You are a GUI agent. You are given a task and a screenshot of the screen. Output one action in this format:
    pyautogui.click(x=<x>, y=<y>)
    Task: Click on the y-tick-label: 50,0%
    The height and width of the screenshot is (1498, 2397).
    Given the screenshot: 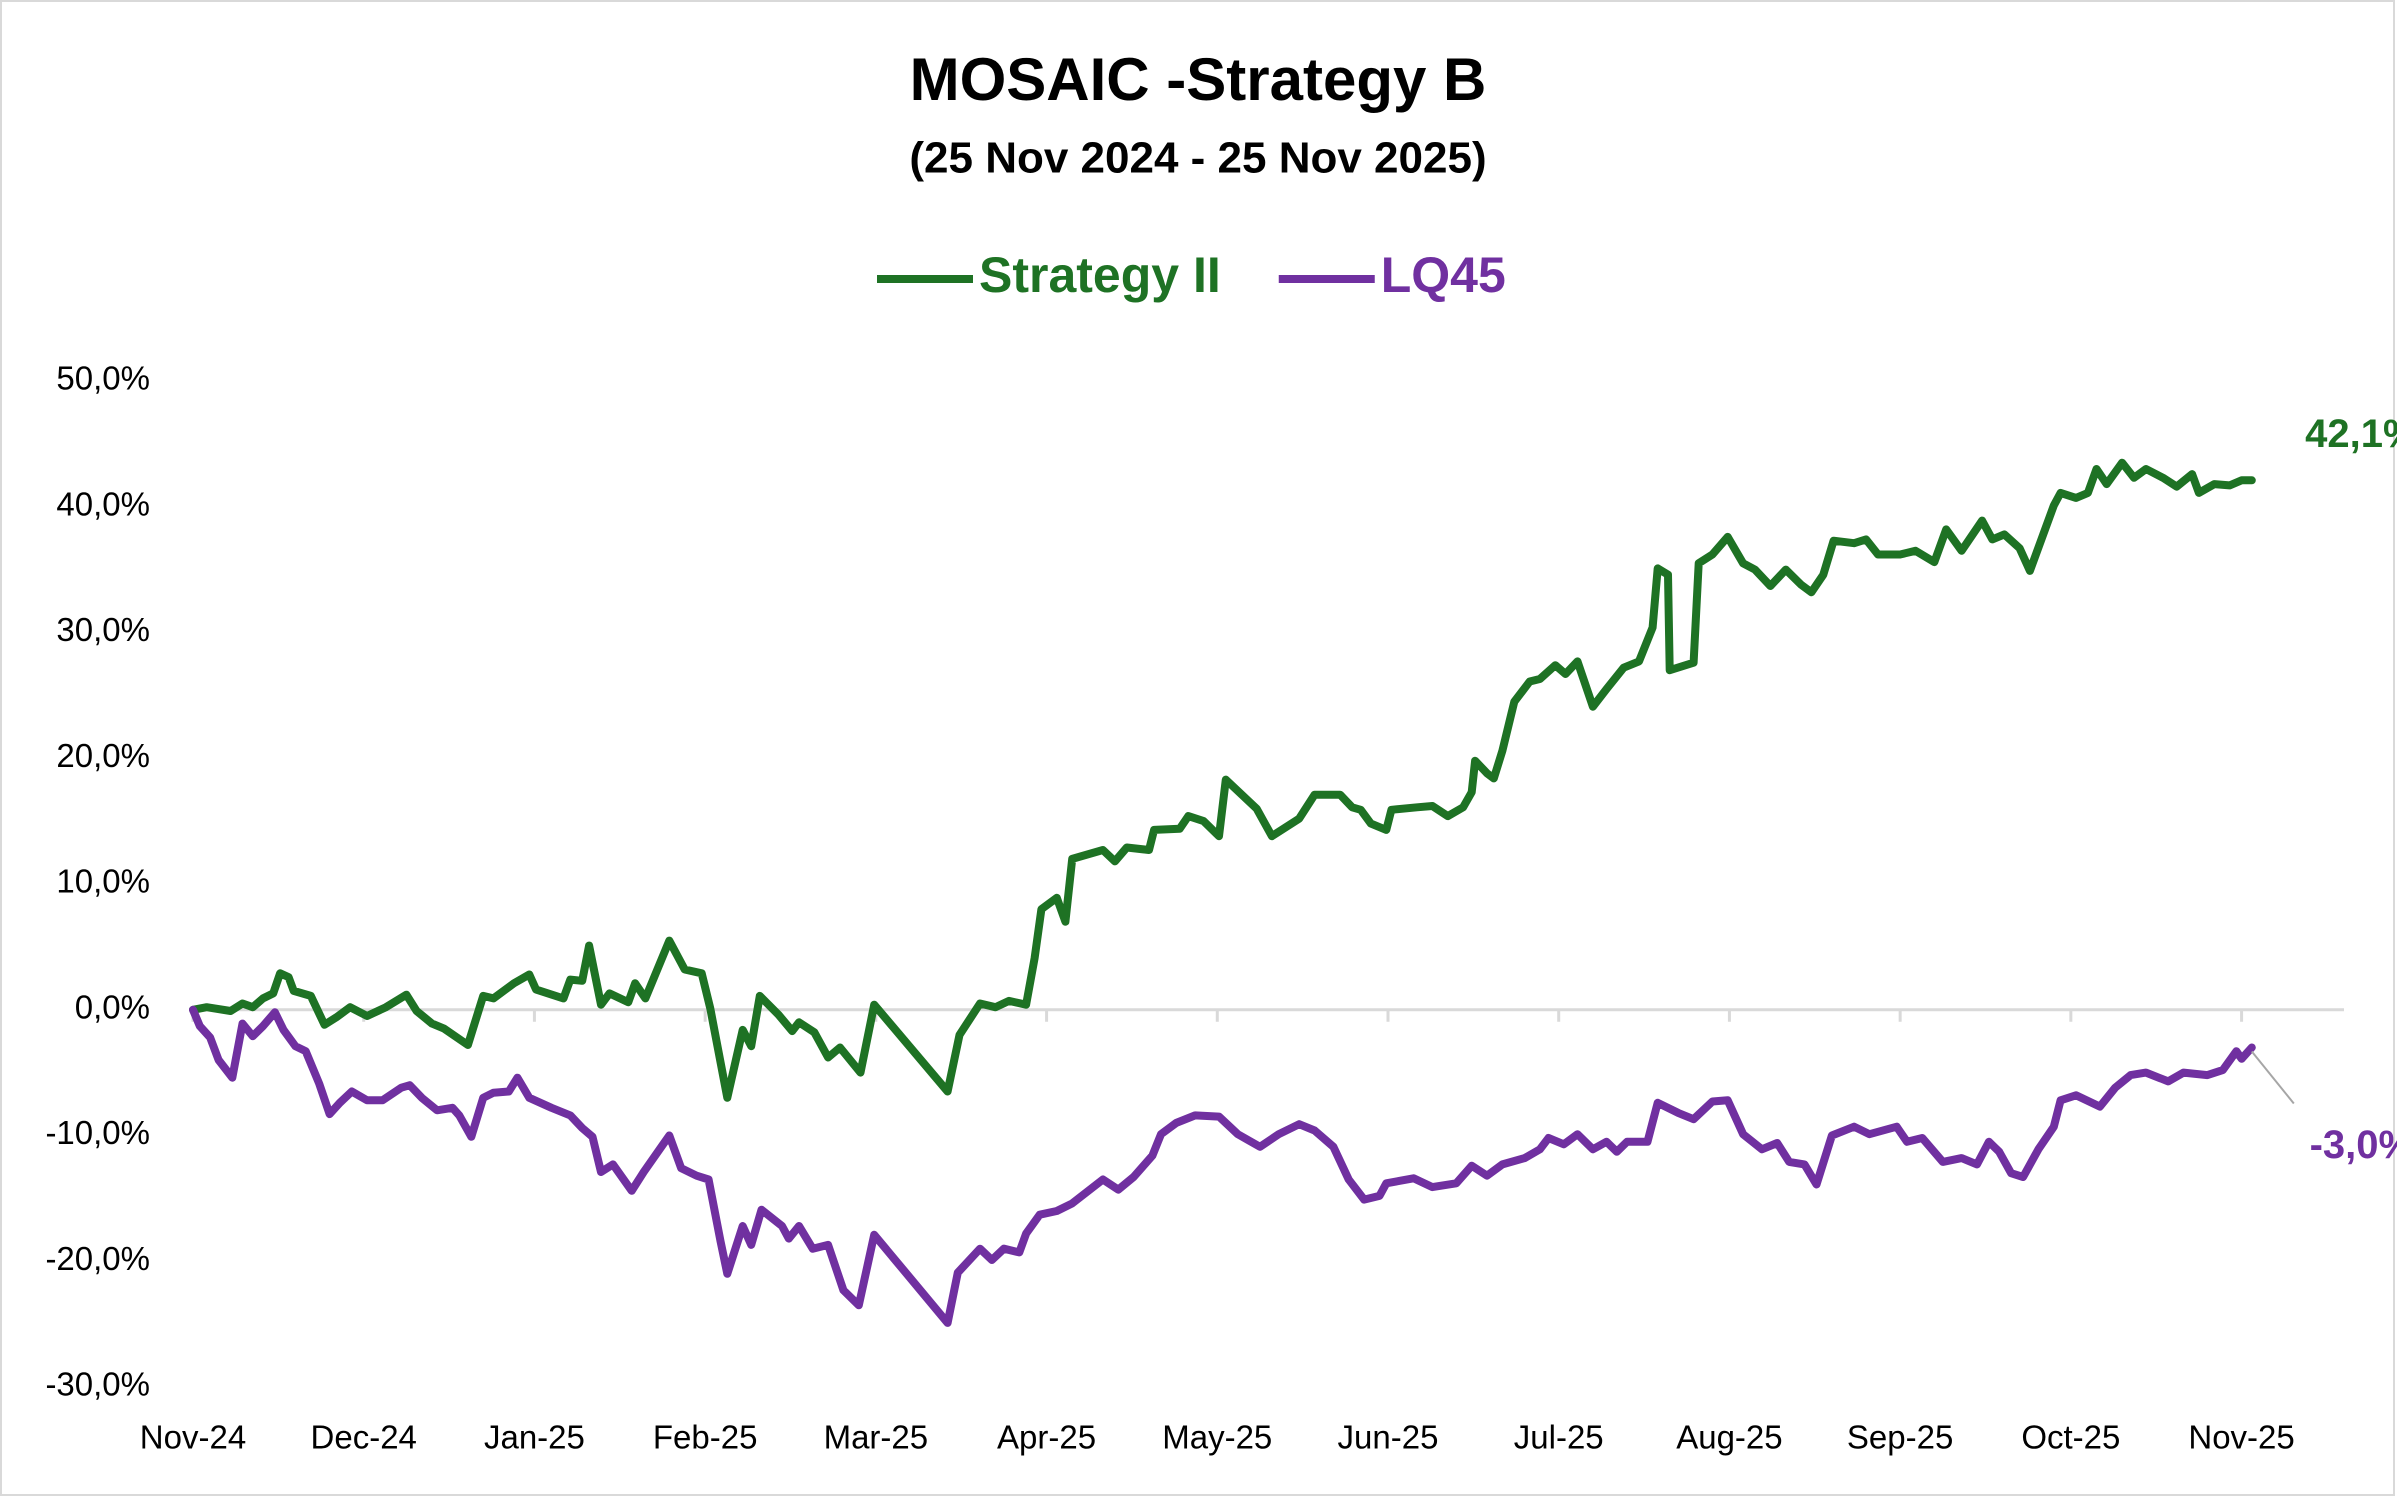 What is the action you would take?
    pyautogui.click(x=103, y=378)
    